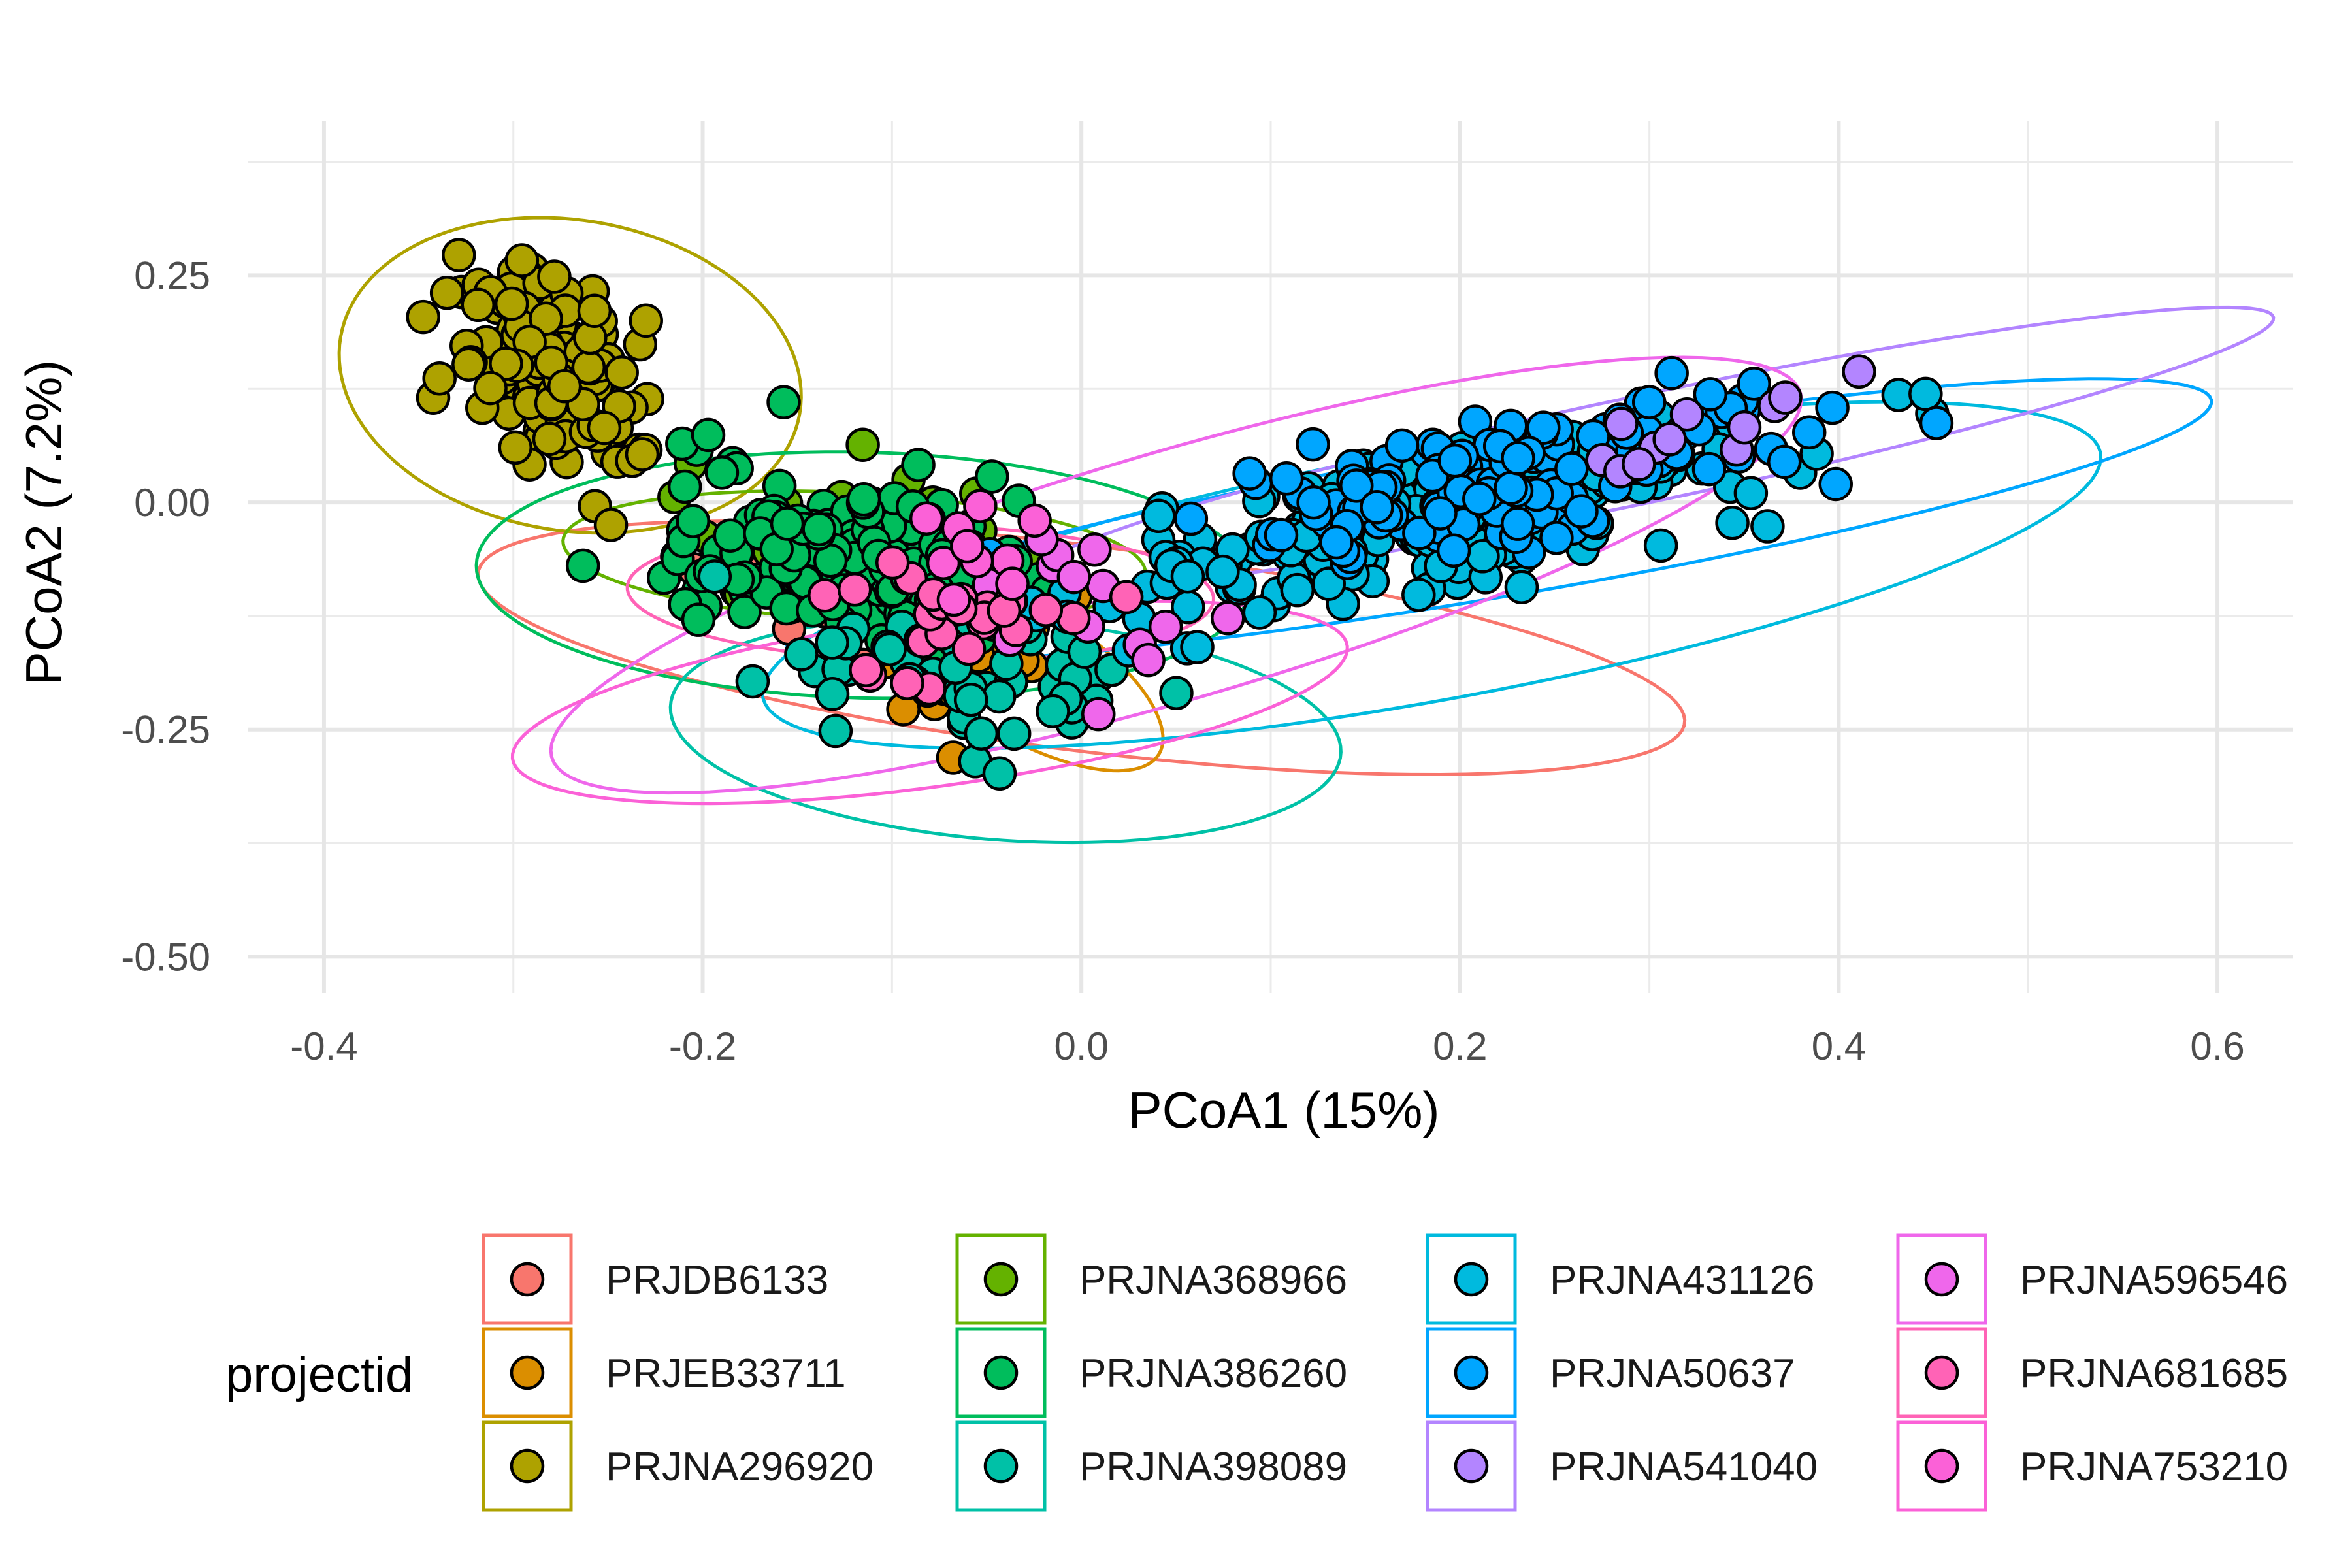  What do you see at coordinates (726, 1373) in the screenshot?
I see `legend-item-label: PRJEB33711` at bounding box center [726, 1373].